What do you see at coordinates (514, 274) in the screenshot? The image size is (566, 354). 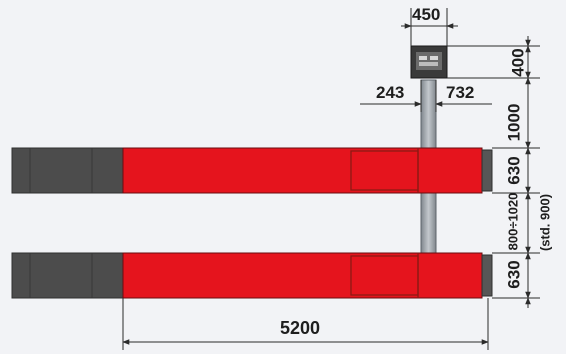 I see `dim-platform-width-bottom: 630` at bounding box center [514, 274].